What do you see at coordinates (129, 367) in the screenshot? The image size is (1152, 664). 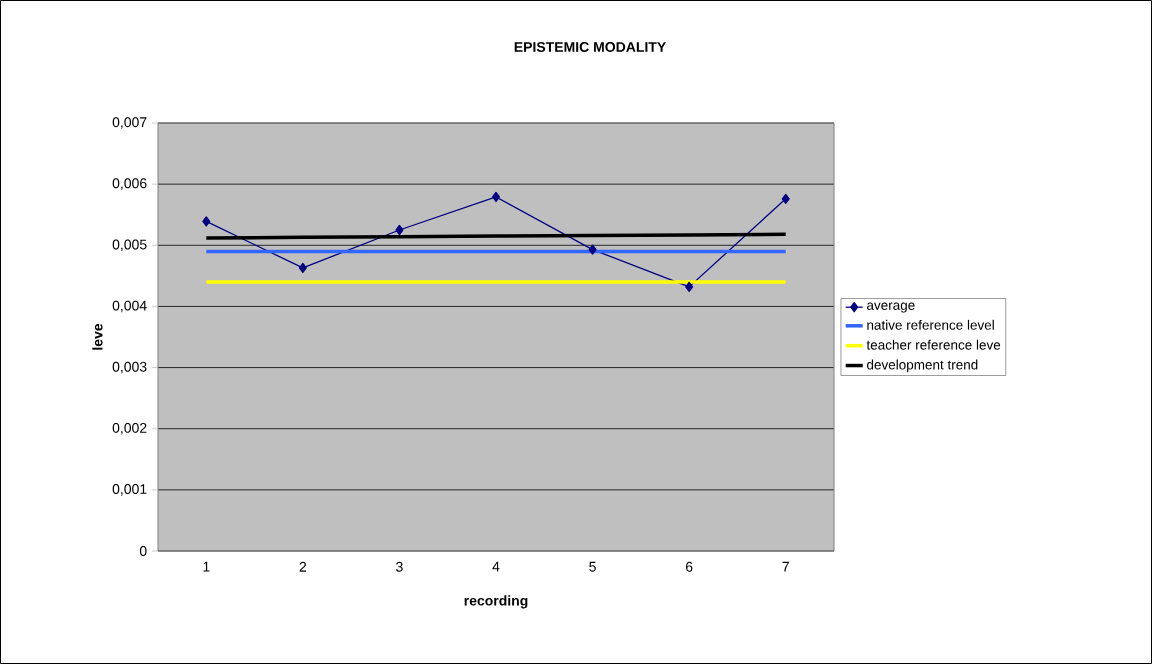 I see `y-tick-label: 0,003` at bounding box center [129, 367].